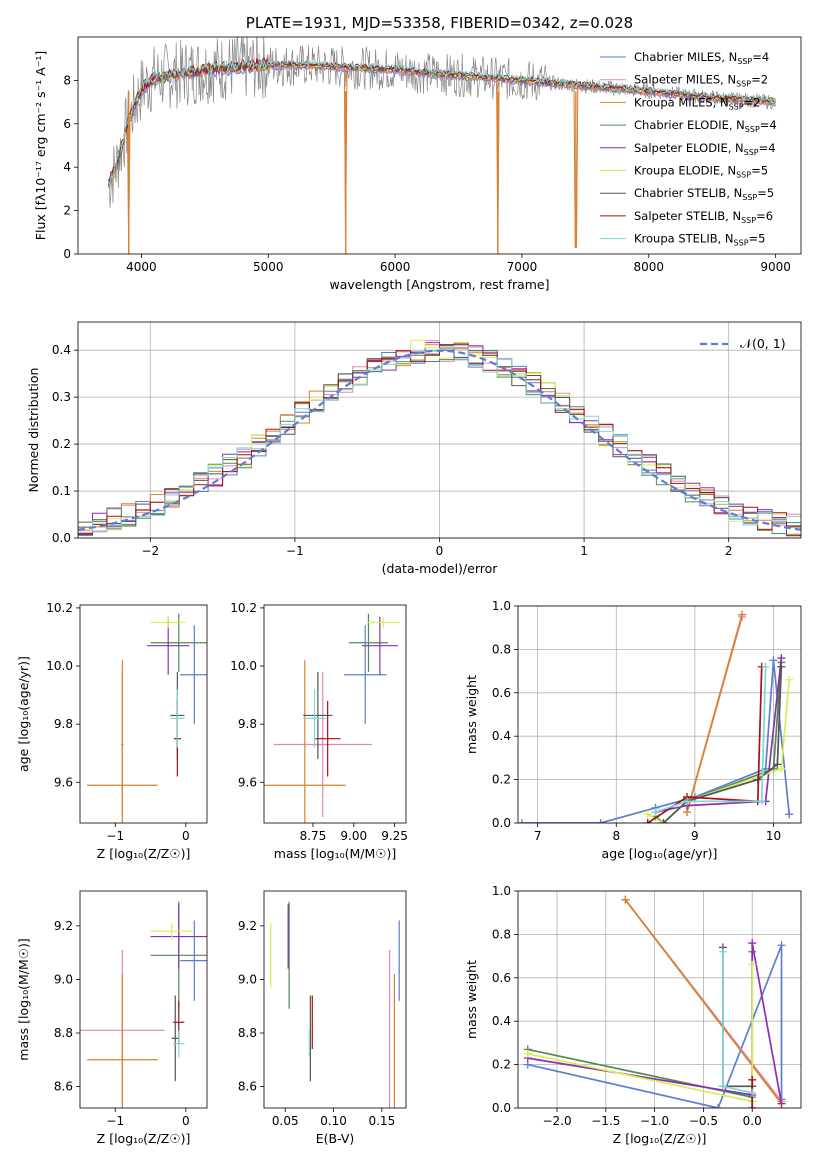  Describe the element at coordinates (63, 724) in the screenshot. I see `y-tick-label: 9.8` at that location.